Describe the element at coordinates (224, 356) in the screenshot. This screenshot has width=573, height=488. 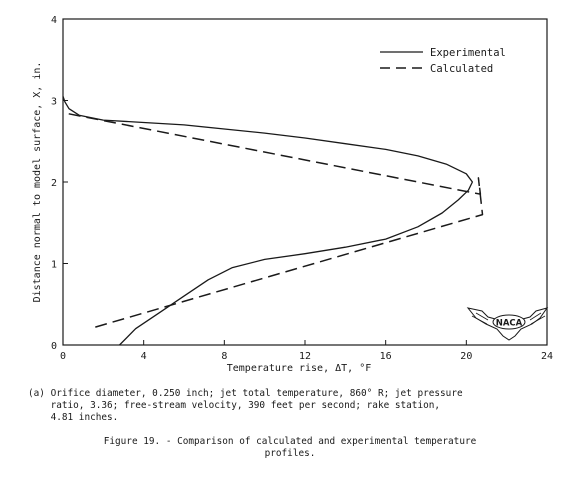
I see `x-tick-label-2: 8` at that location.